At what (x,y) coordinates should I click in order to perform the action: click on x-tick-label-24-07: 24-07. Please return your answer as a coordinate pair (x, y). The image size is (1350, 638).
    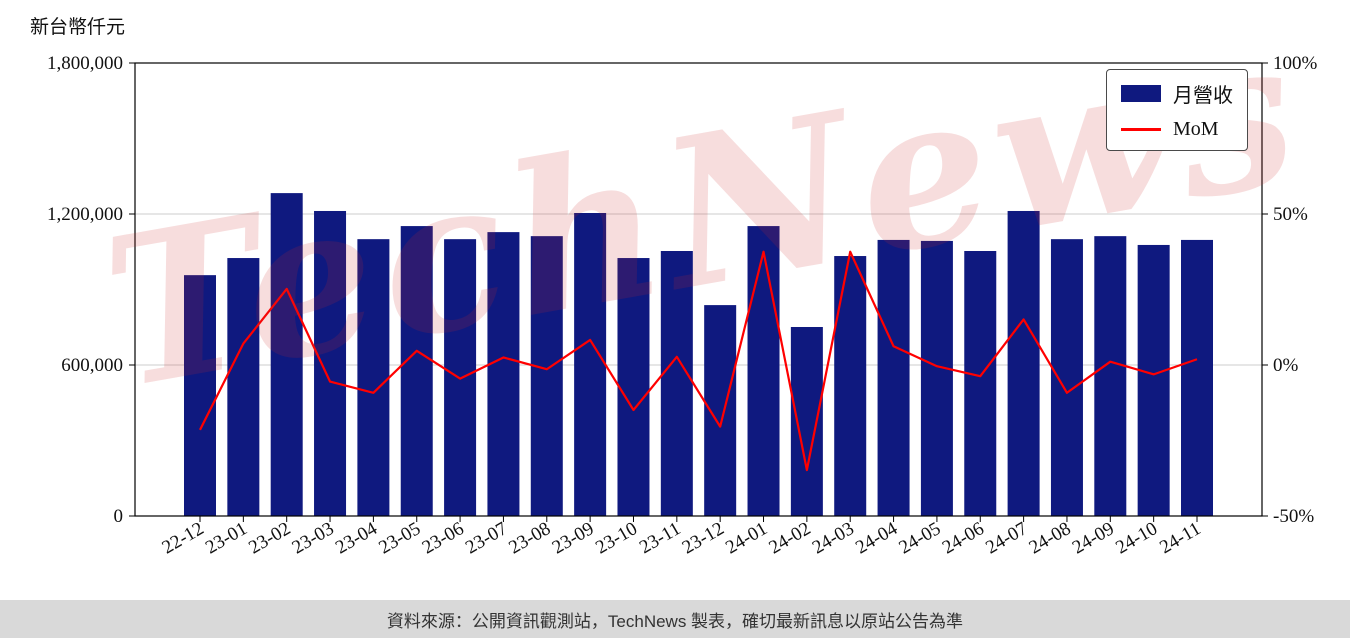
    Looking at the image, I should click on (1006, 538).